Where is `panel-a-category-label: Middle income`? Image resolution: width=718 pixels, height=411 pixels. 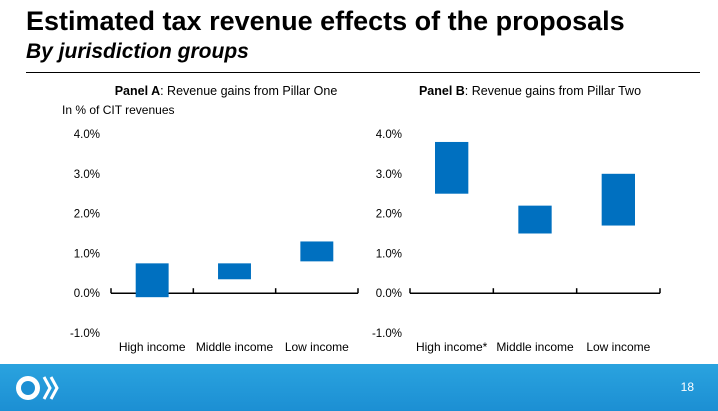
panel-a-category-label: Middle income is located at coordinates (235, 347).